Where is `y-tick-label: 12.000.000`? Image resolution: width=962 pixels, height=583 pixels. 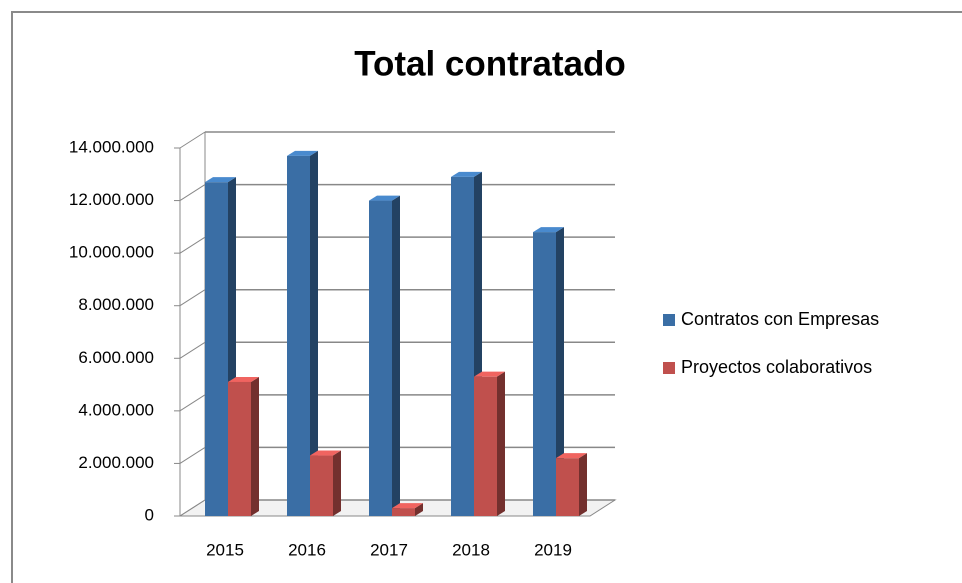
y-tick-label: 12.000.000 is located at coordinates (111, 199).